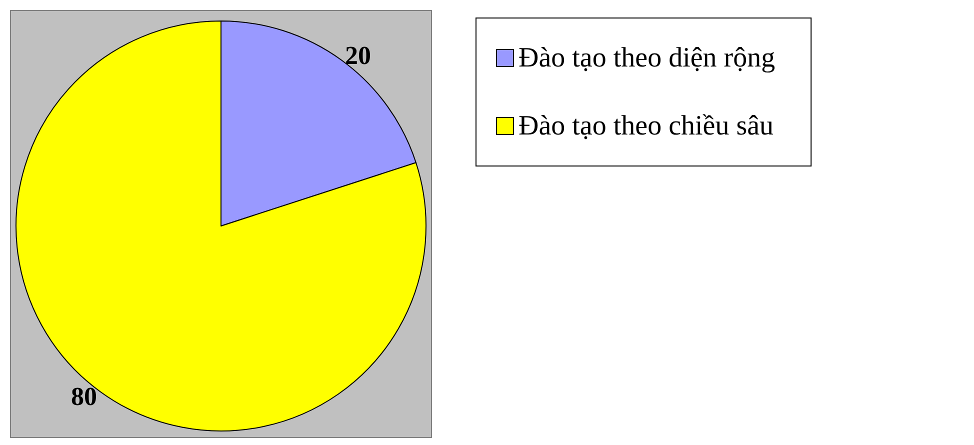 Image resolution: width=974 pixels, height=445 pixels. I want to click on data-label: 80, so click(83, 397).